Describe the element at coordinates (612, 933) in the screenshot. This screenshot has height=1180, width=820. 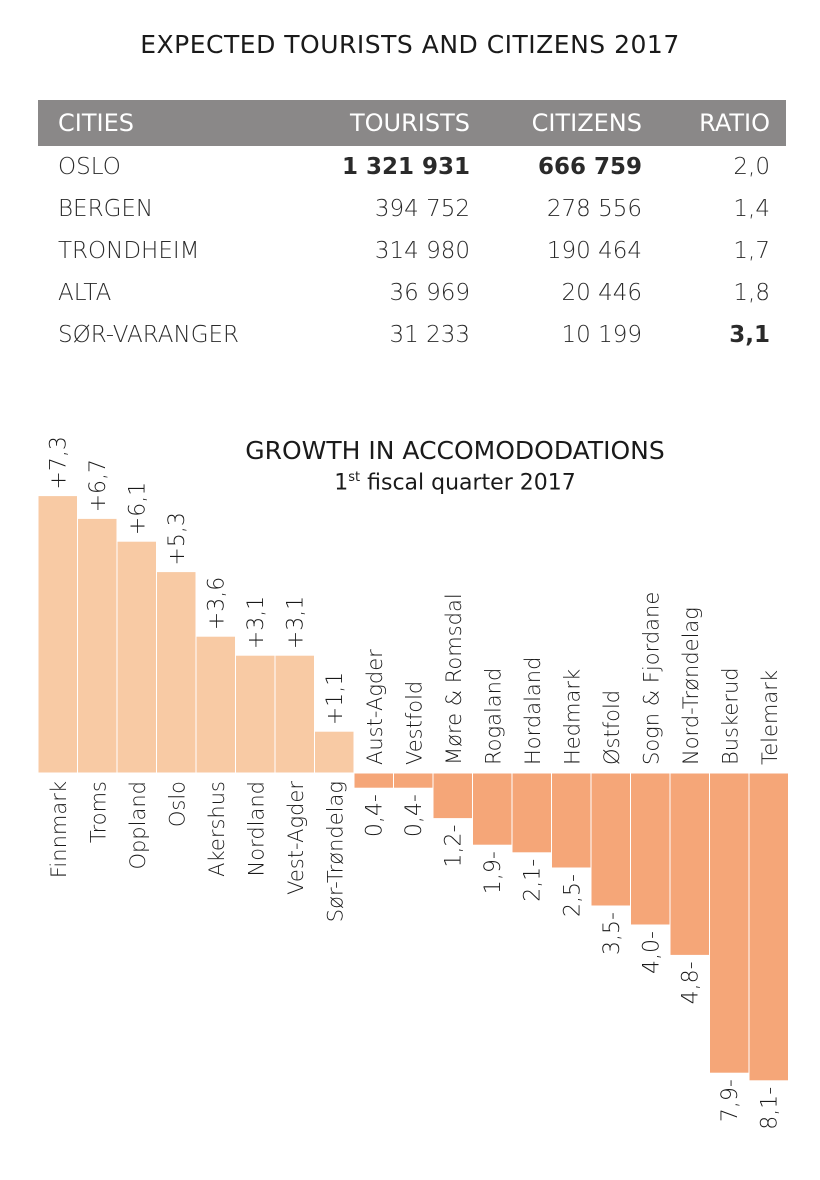
I see `value-label: 3,5-` at that location.